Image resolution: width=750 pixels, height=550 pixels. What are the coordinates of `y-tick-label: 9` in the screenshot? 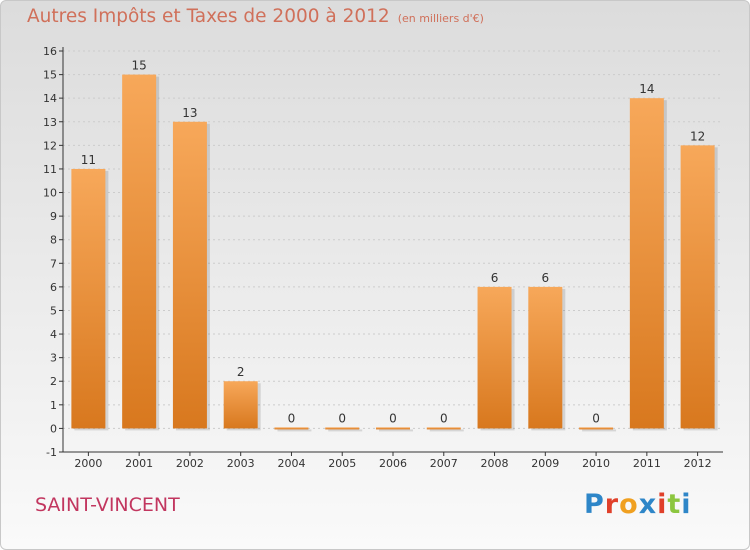 It's located at (53, 216).